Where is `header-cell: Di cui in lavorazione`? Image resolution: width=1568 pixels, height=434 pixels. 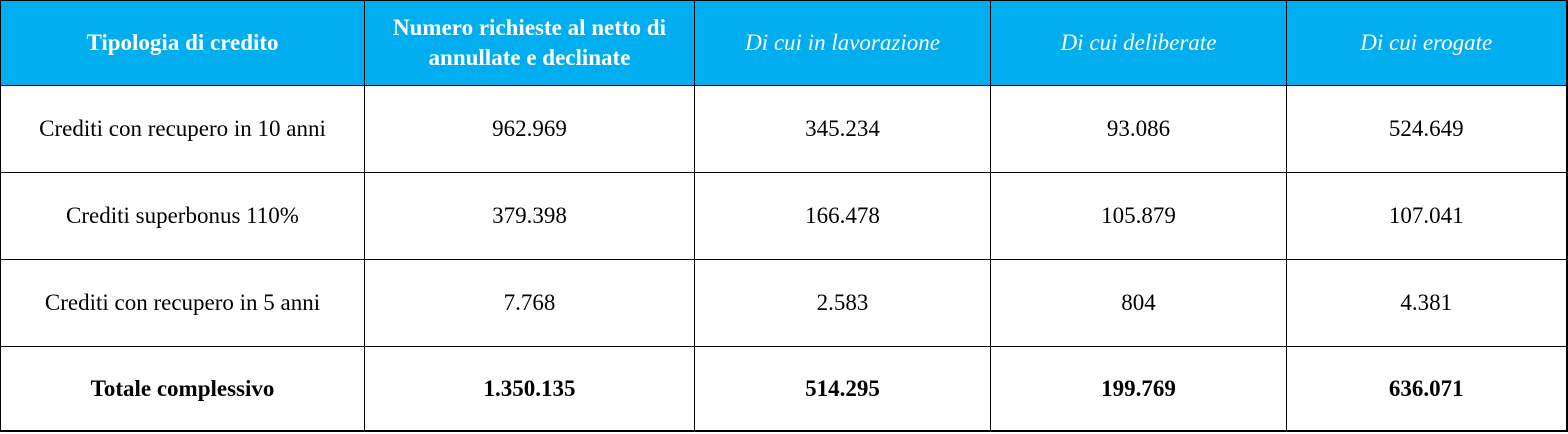 header-cell: Di cui in lavorazione is located at coordinates (842, 43).